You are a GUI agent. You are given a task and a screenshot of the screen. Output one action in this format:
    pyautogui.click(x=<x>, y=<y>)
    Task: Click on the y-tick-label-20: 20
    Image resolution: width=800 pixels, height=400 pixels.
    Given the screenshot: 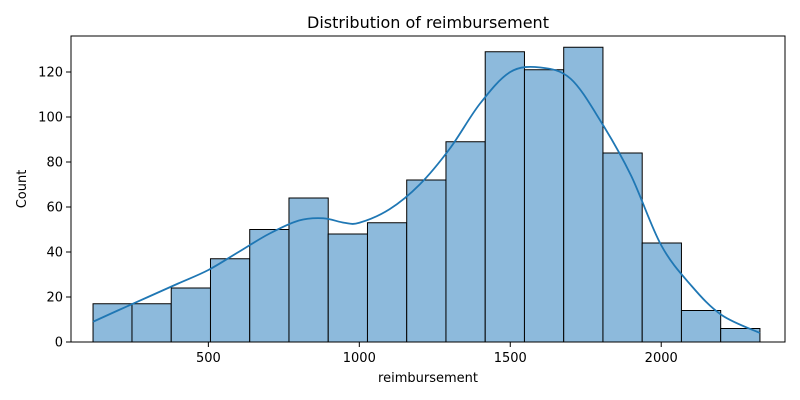 What is the action you would take?
    pyautogui.click(x=54, y=298)
    